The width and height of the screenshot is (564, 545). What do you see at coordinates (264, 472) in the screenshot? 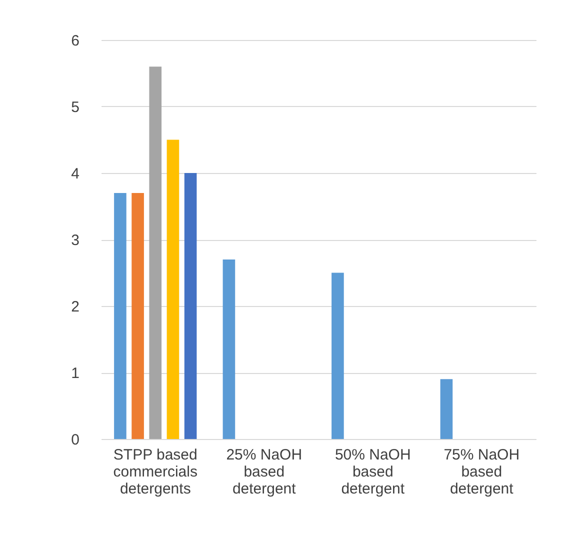
I see `x-tick-label: 25% NaOH based detergent` at bounding box center [264, 472].